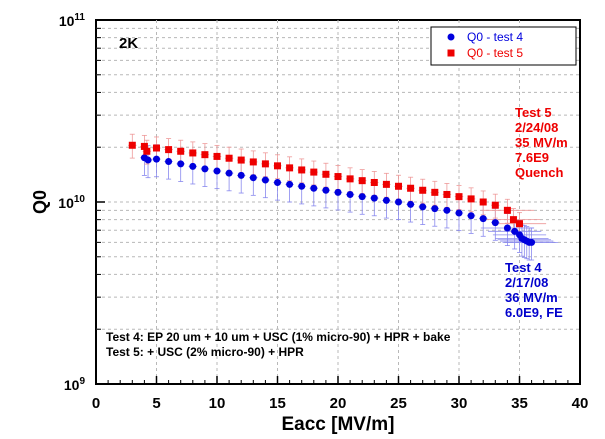 Image resolution: width=605 pixels, height=439 pixels. Describe the element at coordinates (526, 282) in the screenshot. I see `annotation-test4-line: 2/17/08` at that location.